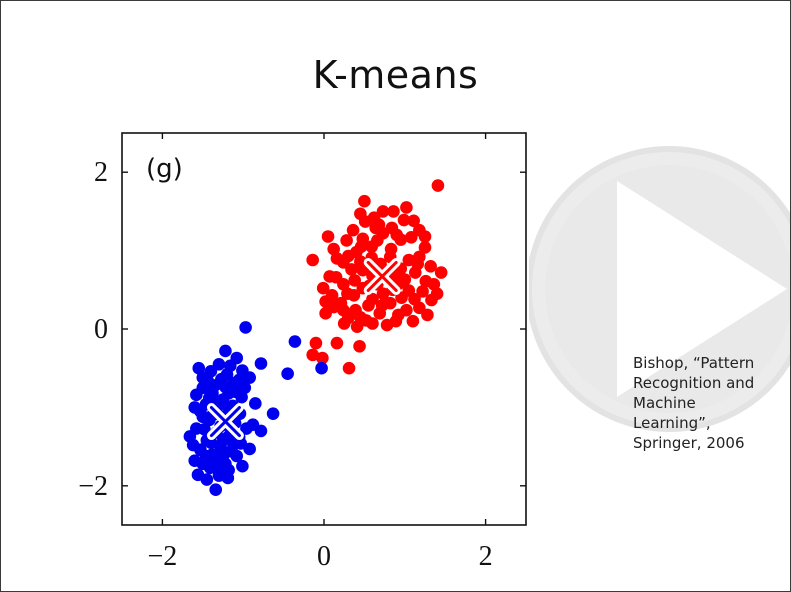 Image resolution: width=791 pixels, height=592 pixels. Describe the element at coordinates (101, 329) in the screenshot. I see `y-tick-label: 0` at that location.